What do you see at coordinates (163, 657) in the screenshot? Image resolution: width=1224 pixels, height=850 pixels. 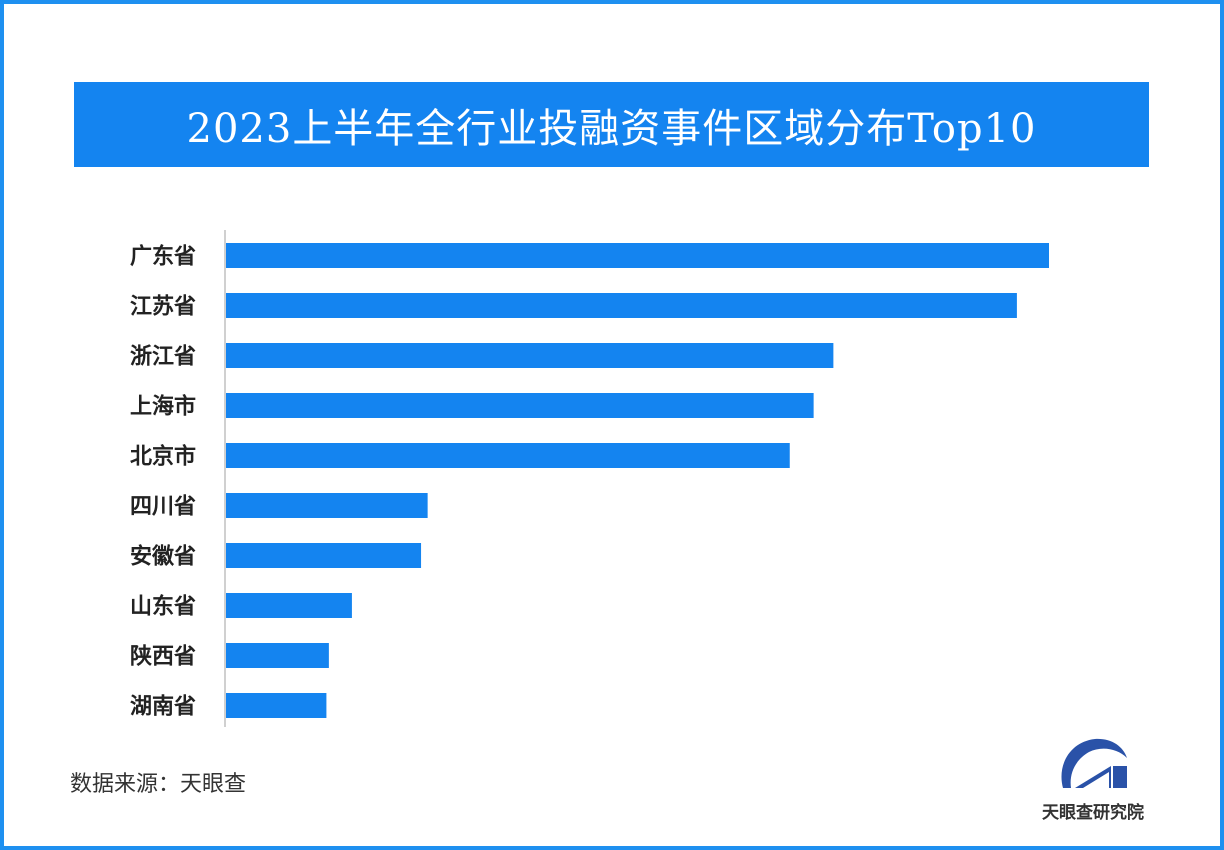 I see `category-label: 陕西省` at bounding box center [163, 657].